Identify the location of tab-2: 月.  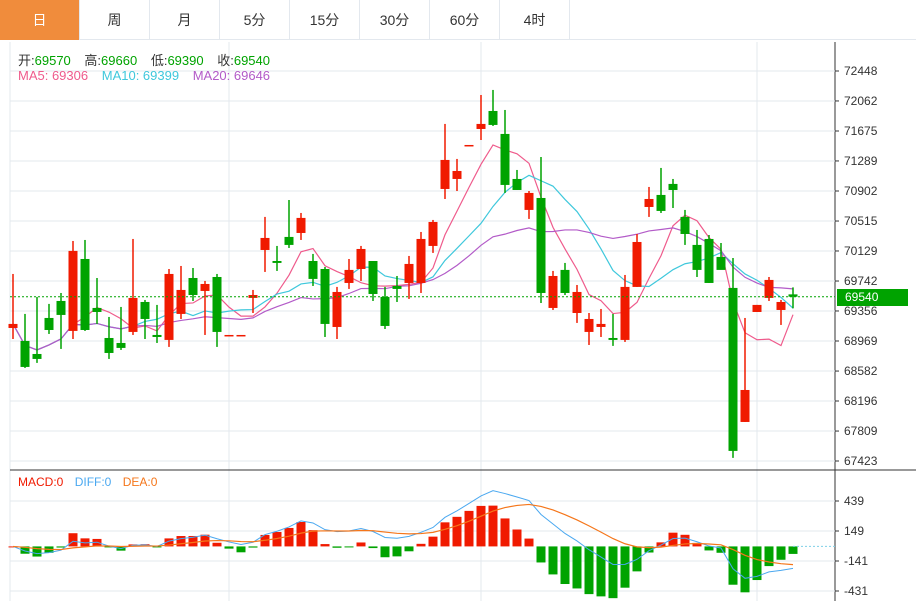
(185, 20).